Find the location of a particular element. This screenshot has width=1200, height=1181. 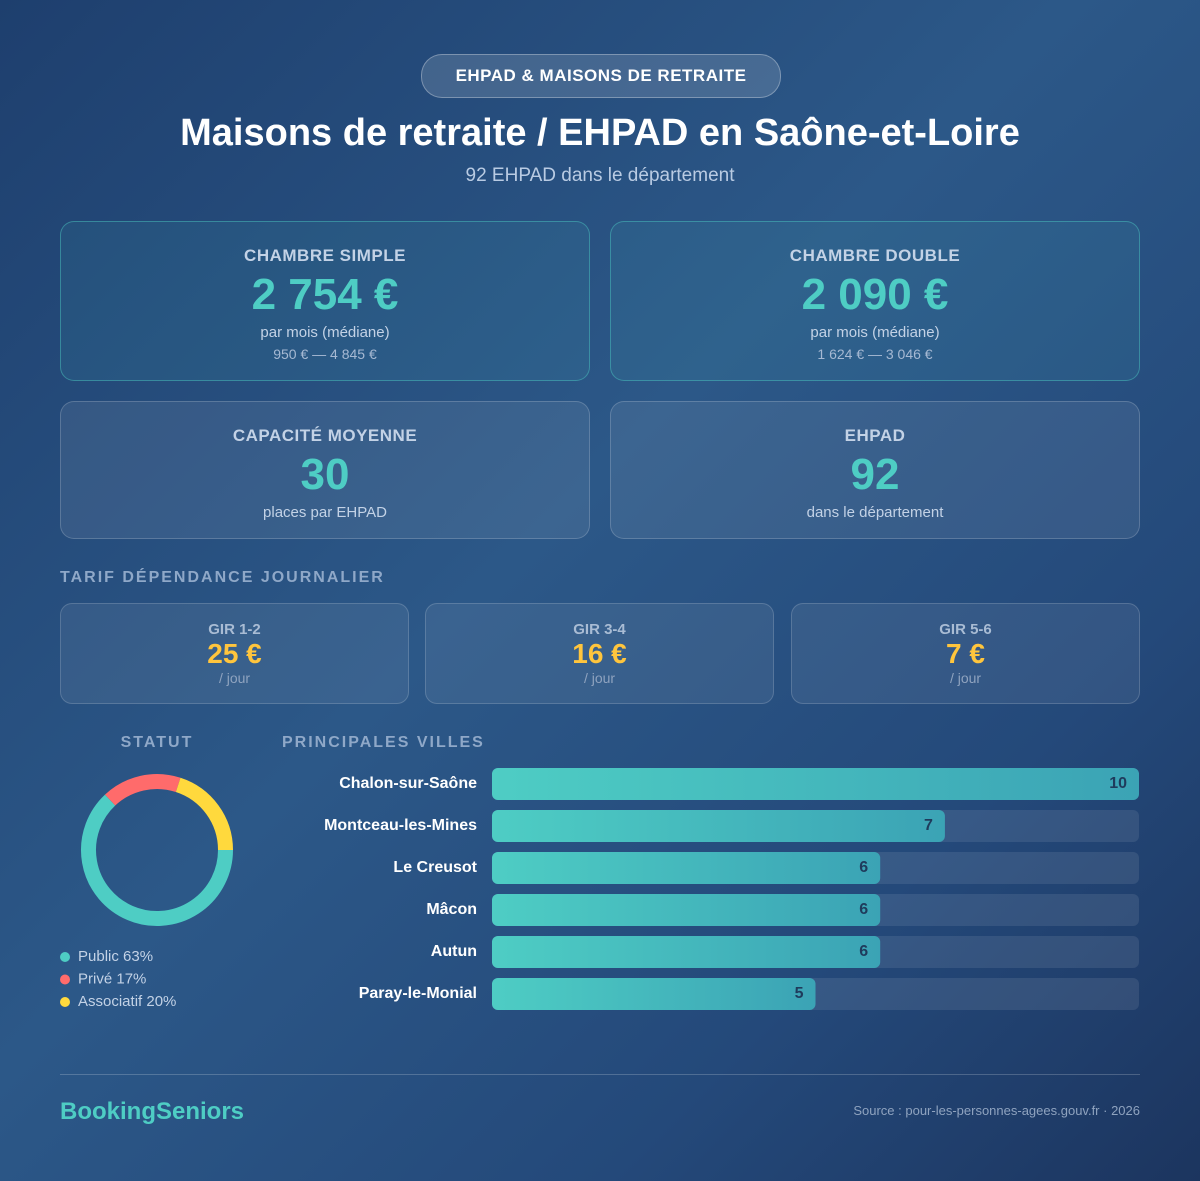

bar-category: Mâcon is located at coordinates (451, 909).